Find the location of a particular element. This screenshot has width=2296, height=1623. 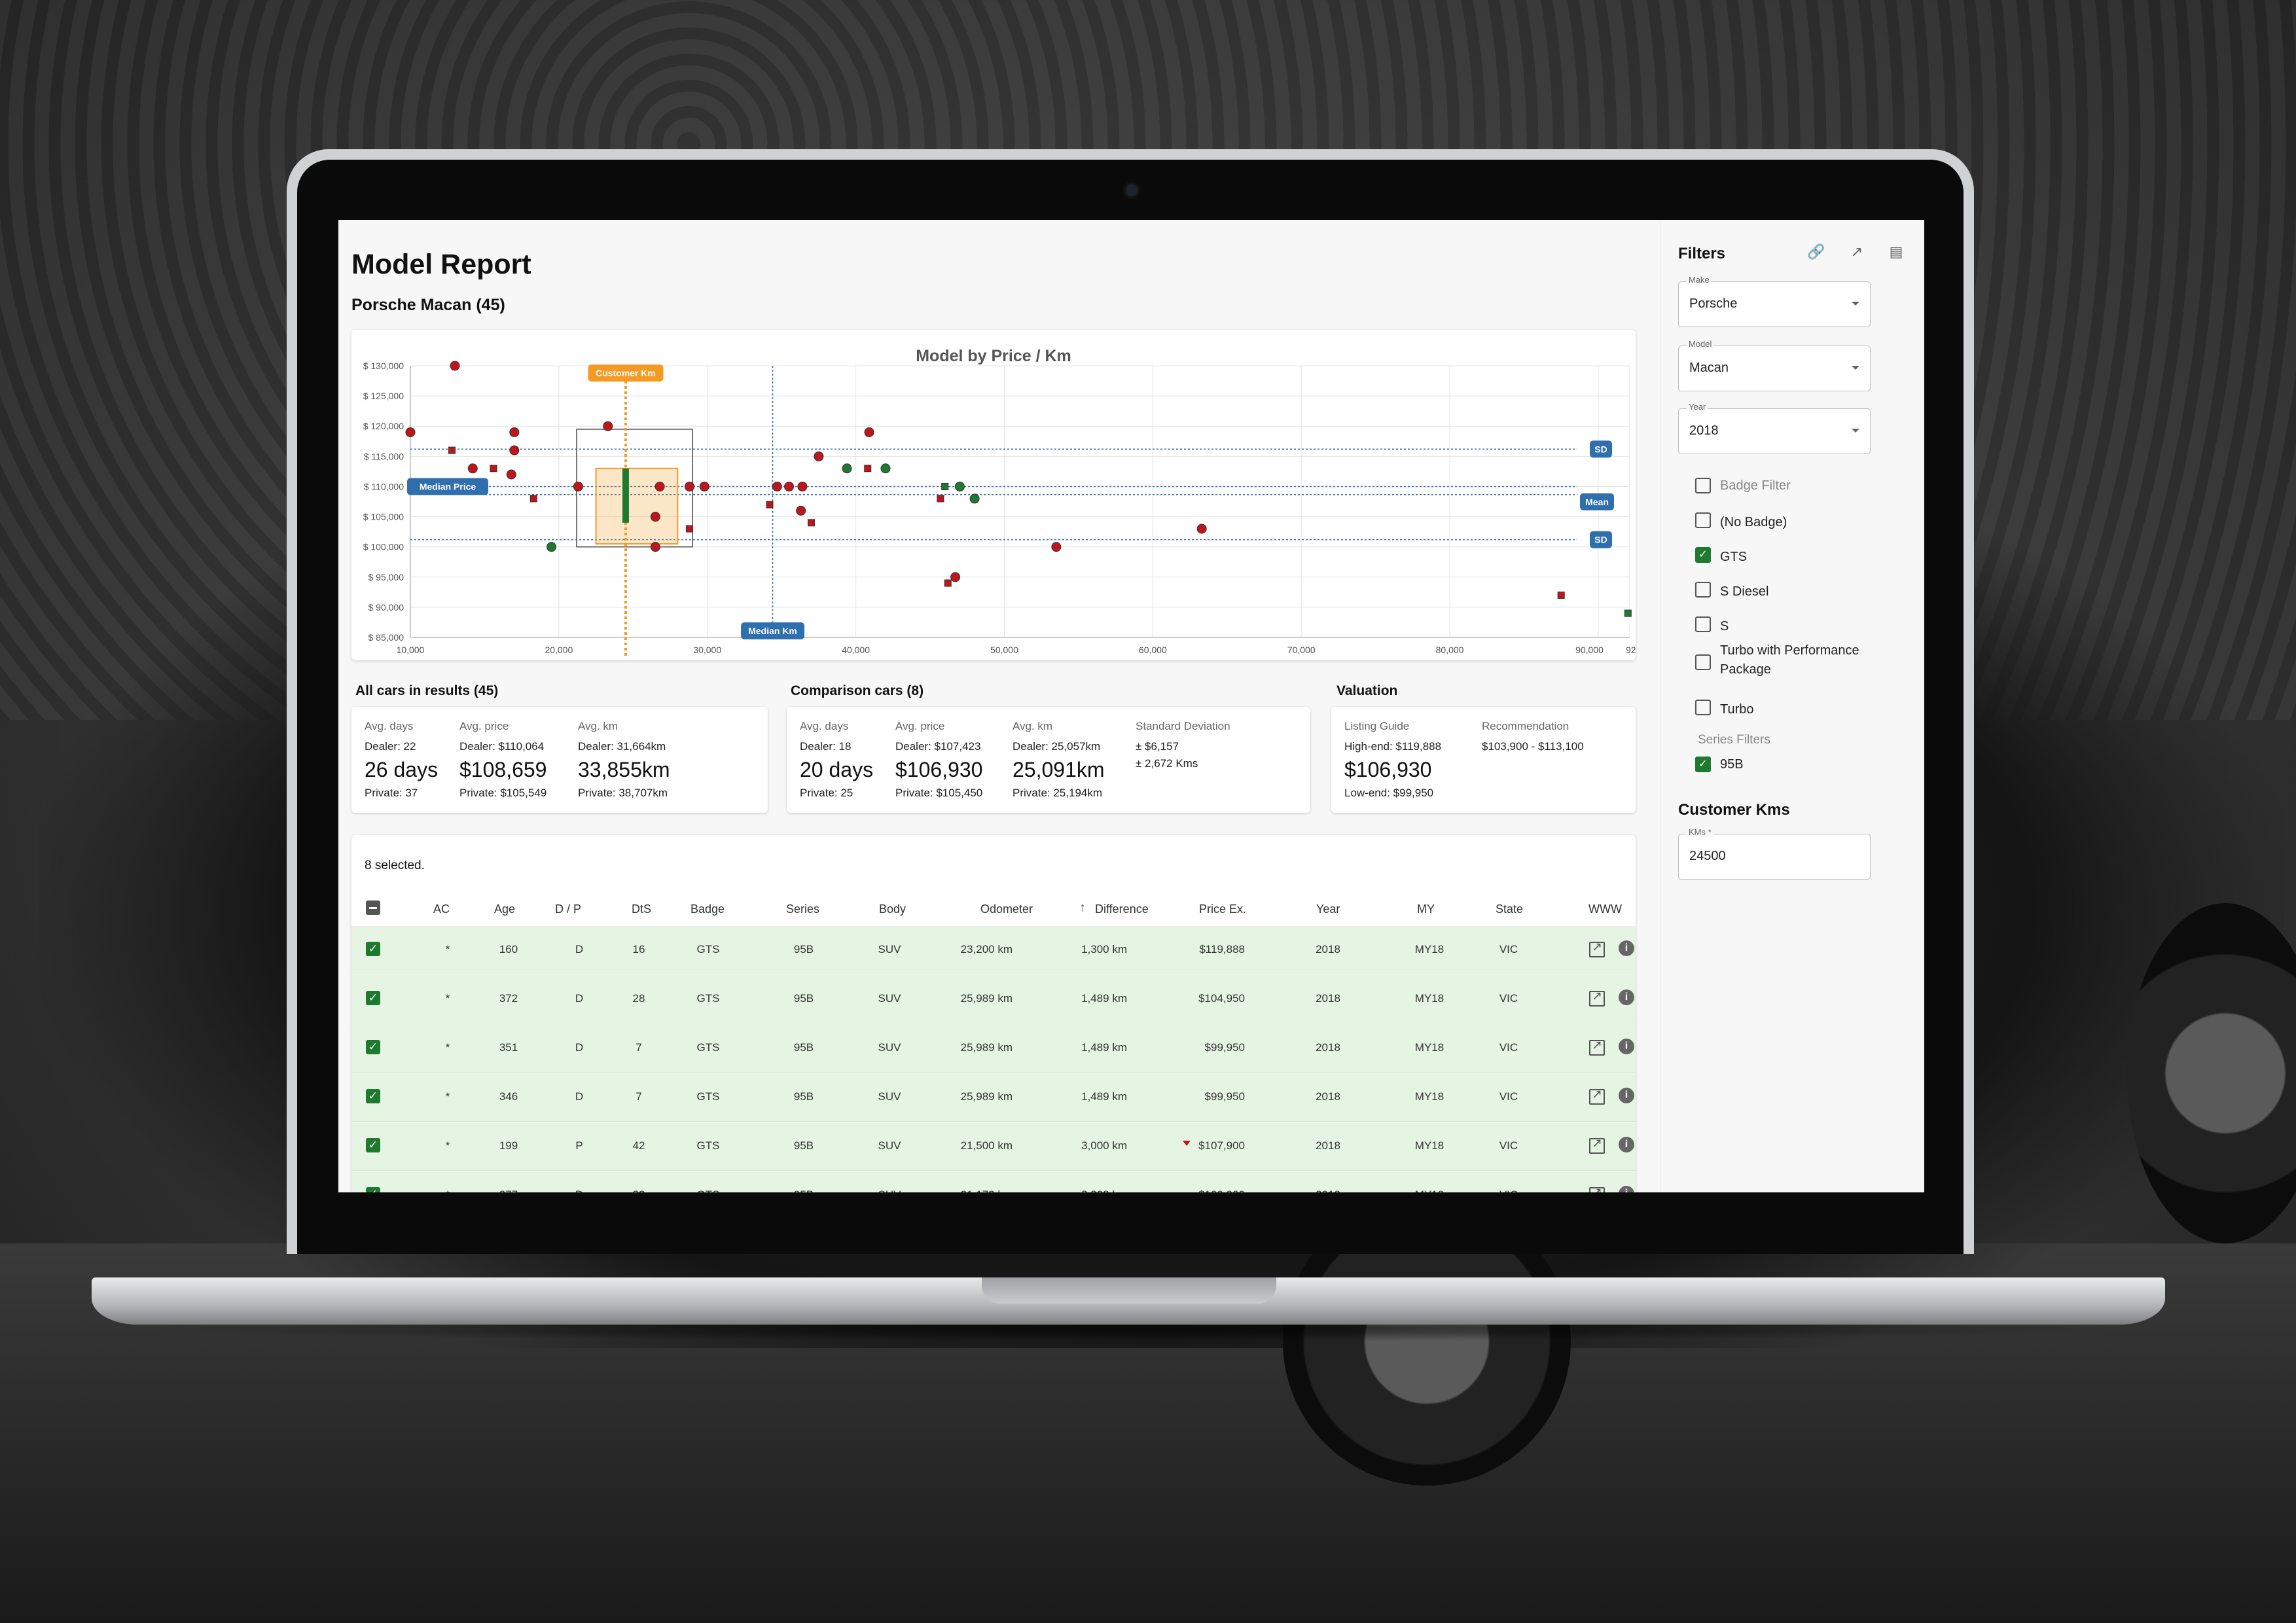

col-header-state: State is located at coordinates (1510, 909).